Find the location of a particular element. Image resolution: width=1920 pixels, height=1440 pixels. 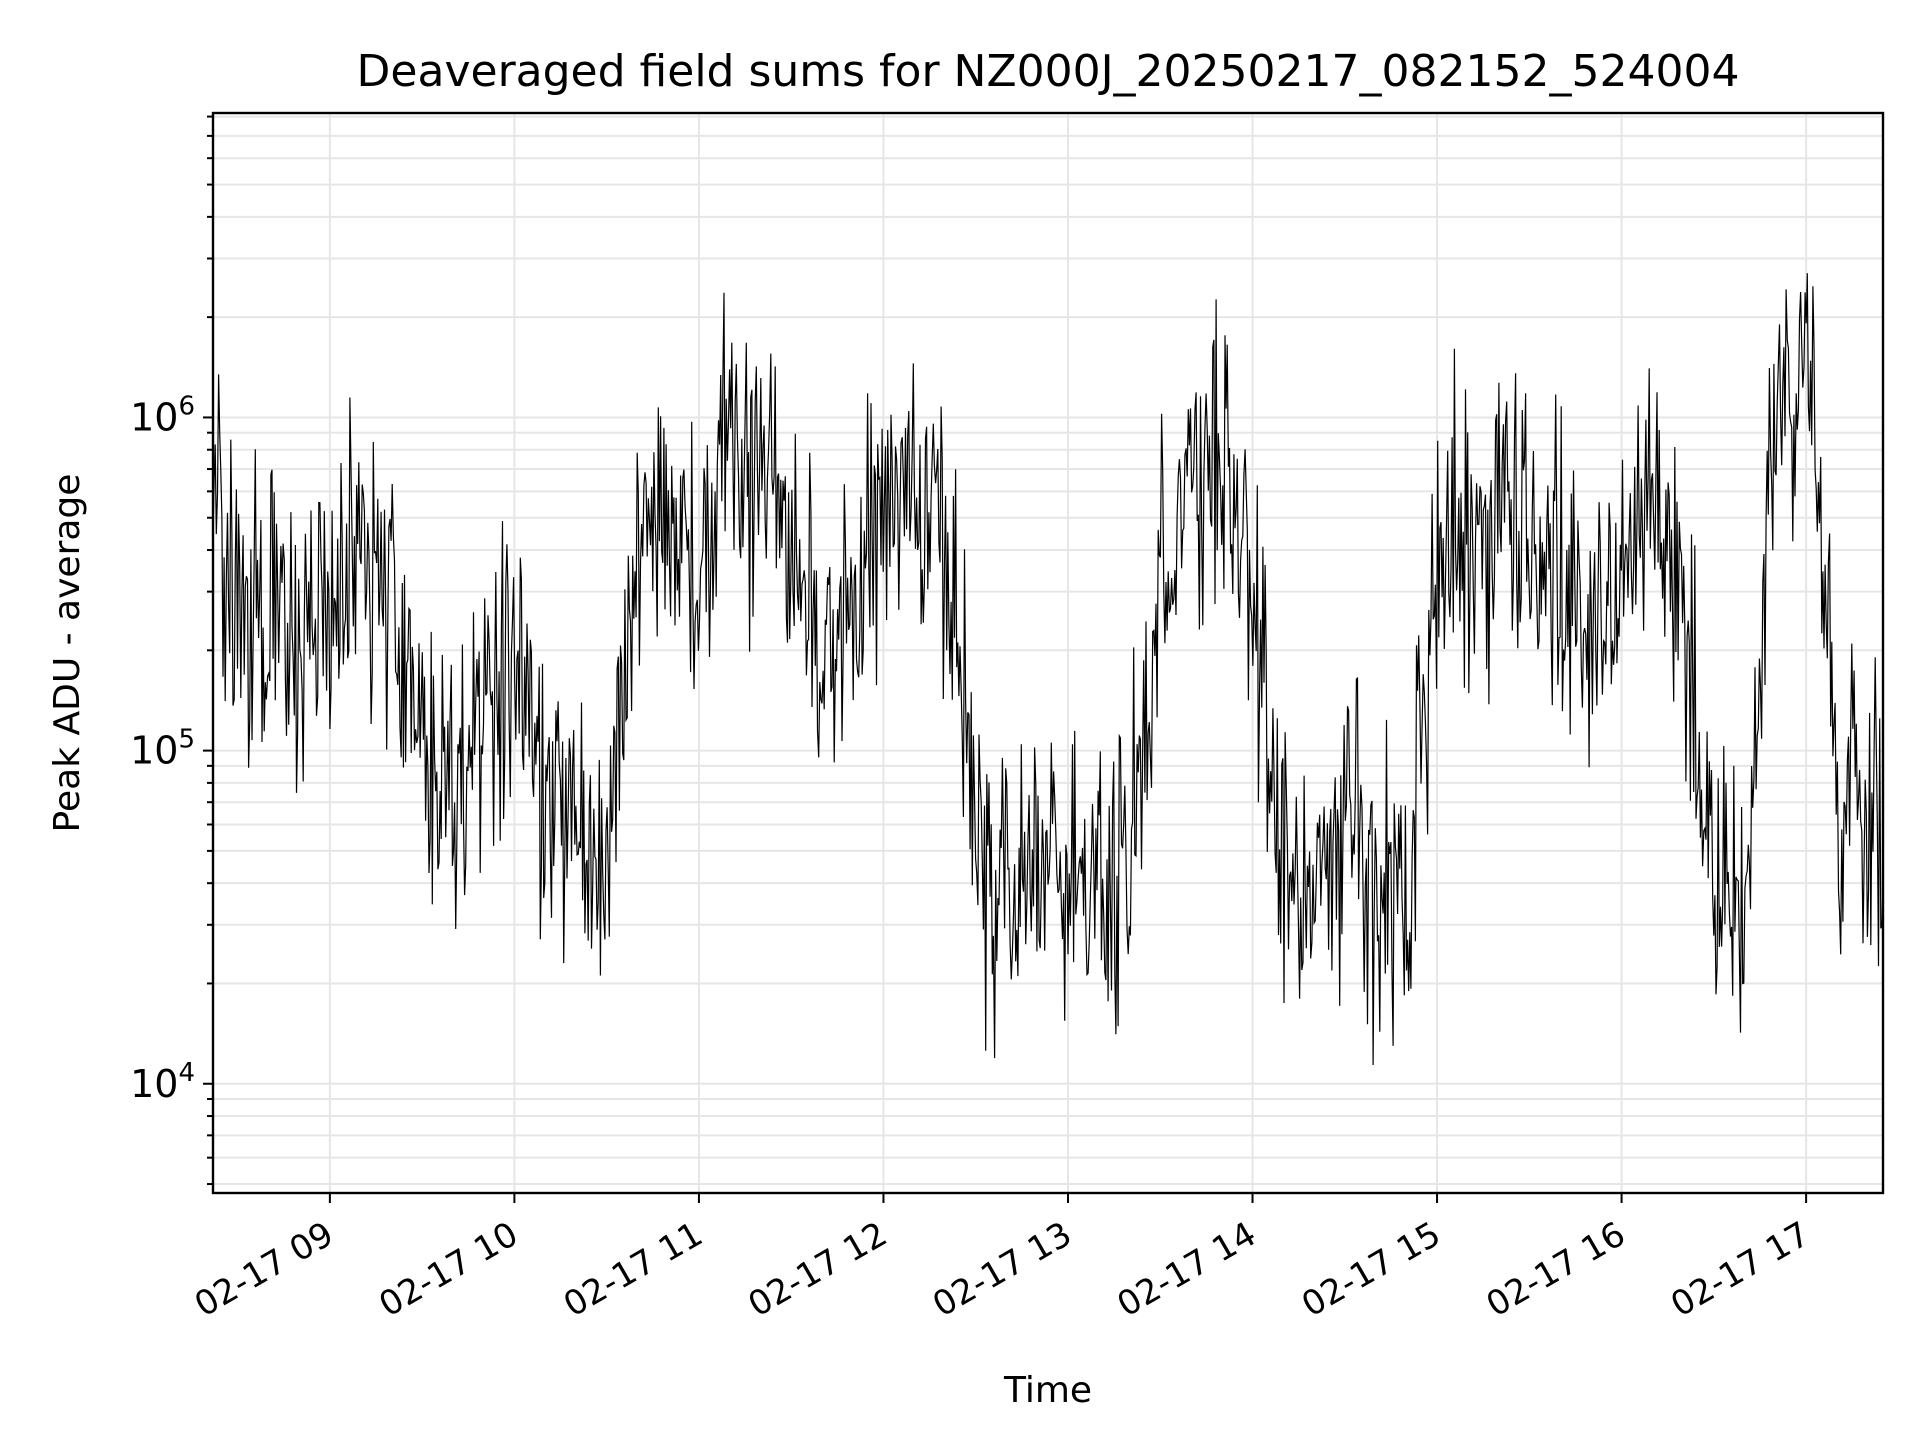

x-axis-title: Time is located at coordinates (1047, 1390).